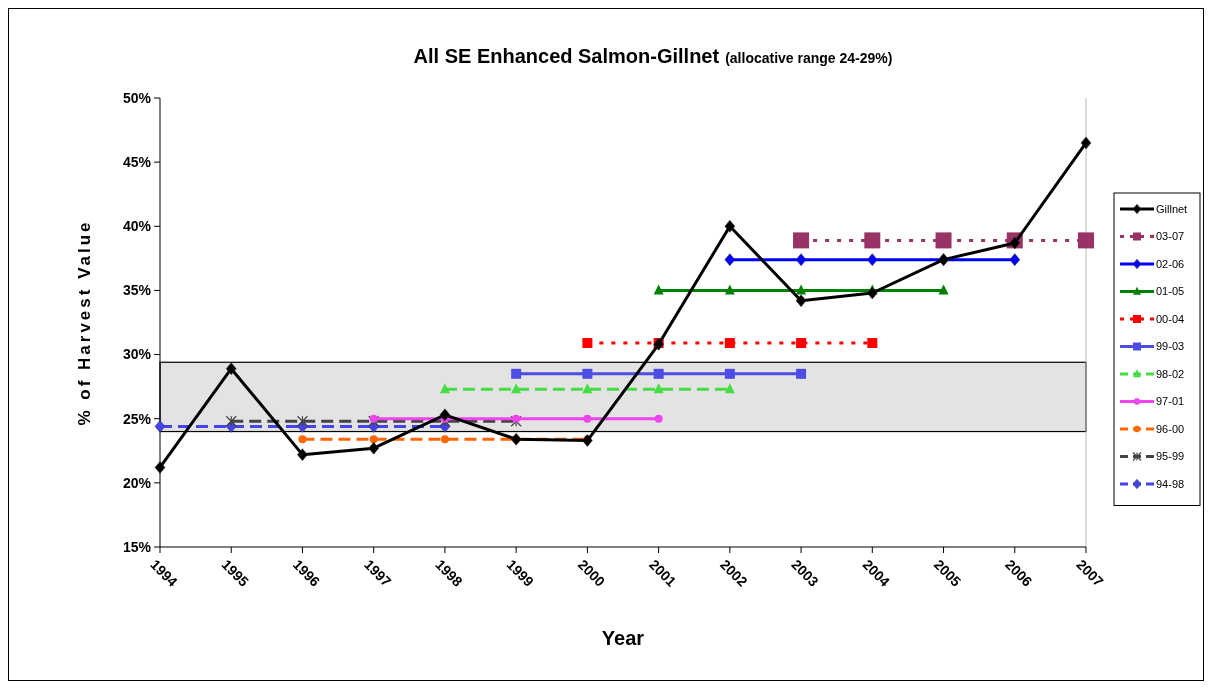 Image resolution: width=1212 pixels, height=689 pixels. What do you see at coordinates (1170, 456) in the screenshot?
I see `legend-label: 95-99` at bounding box center [1170, 456].